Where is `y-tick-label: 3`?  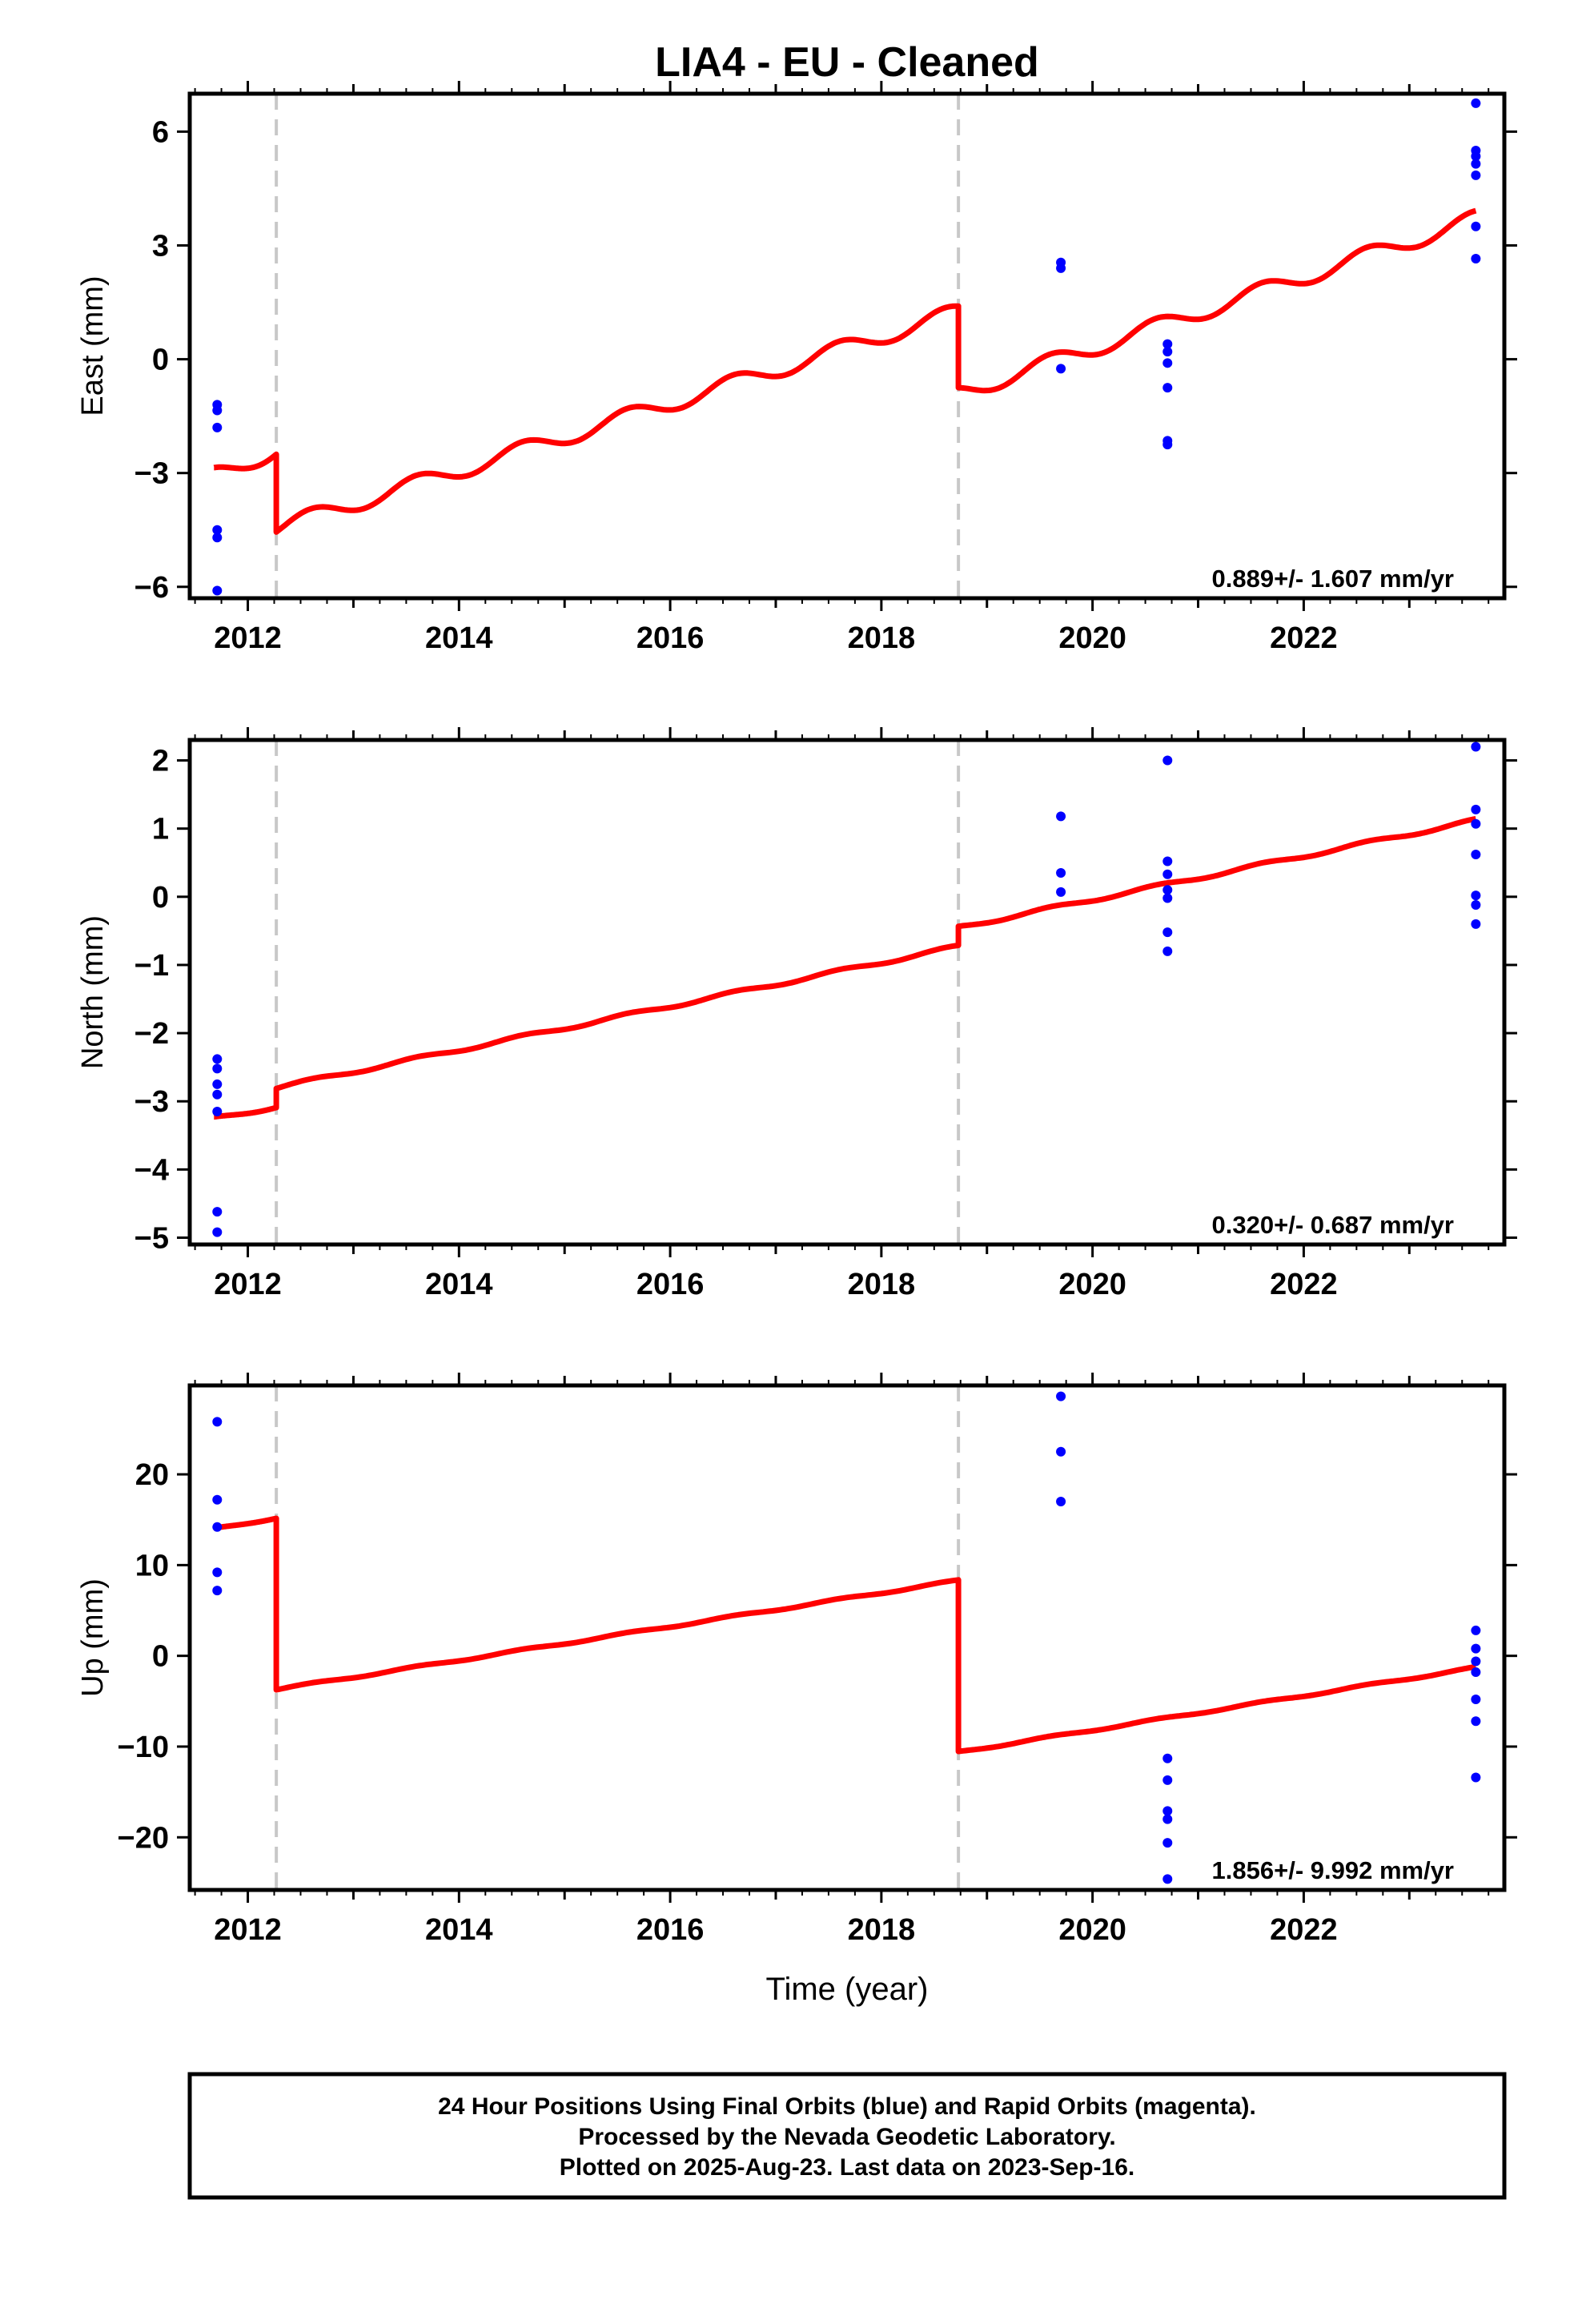 y-tick-label: 3 is located at coordinates (161, 246).